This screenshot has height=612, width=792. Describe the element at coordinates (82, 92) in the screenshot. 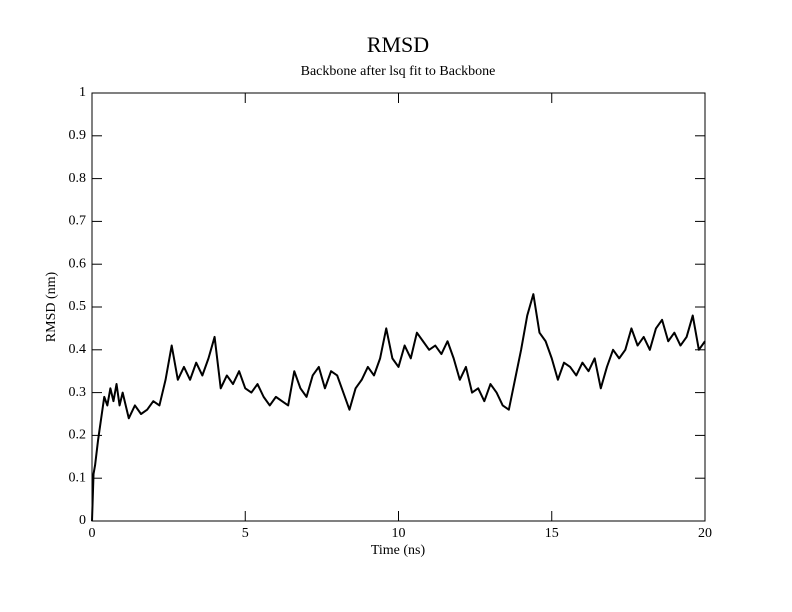

I see `y-tick-label: 1` at that location.